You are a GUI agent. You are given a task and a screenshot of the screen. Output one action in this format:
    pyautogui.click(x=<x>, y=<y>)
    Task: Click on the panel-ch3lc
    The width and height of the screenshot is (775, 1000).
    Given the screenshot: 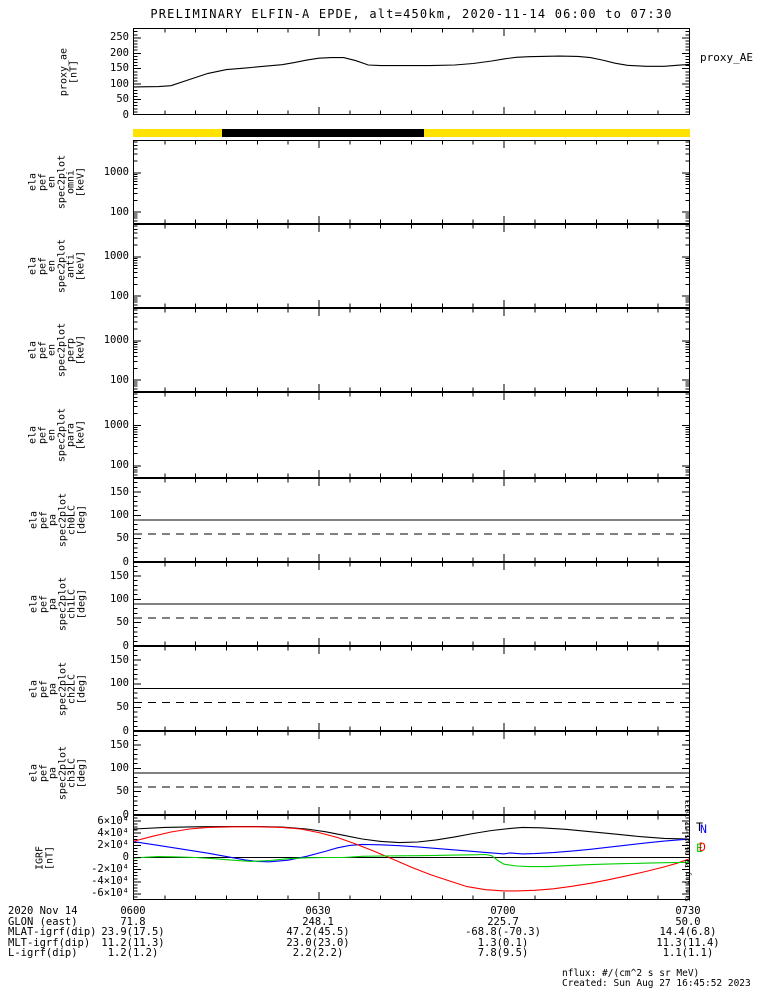 What is the action you would take?
    pyautogui.click(x=411, y=773)
    